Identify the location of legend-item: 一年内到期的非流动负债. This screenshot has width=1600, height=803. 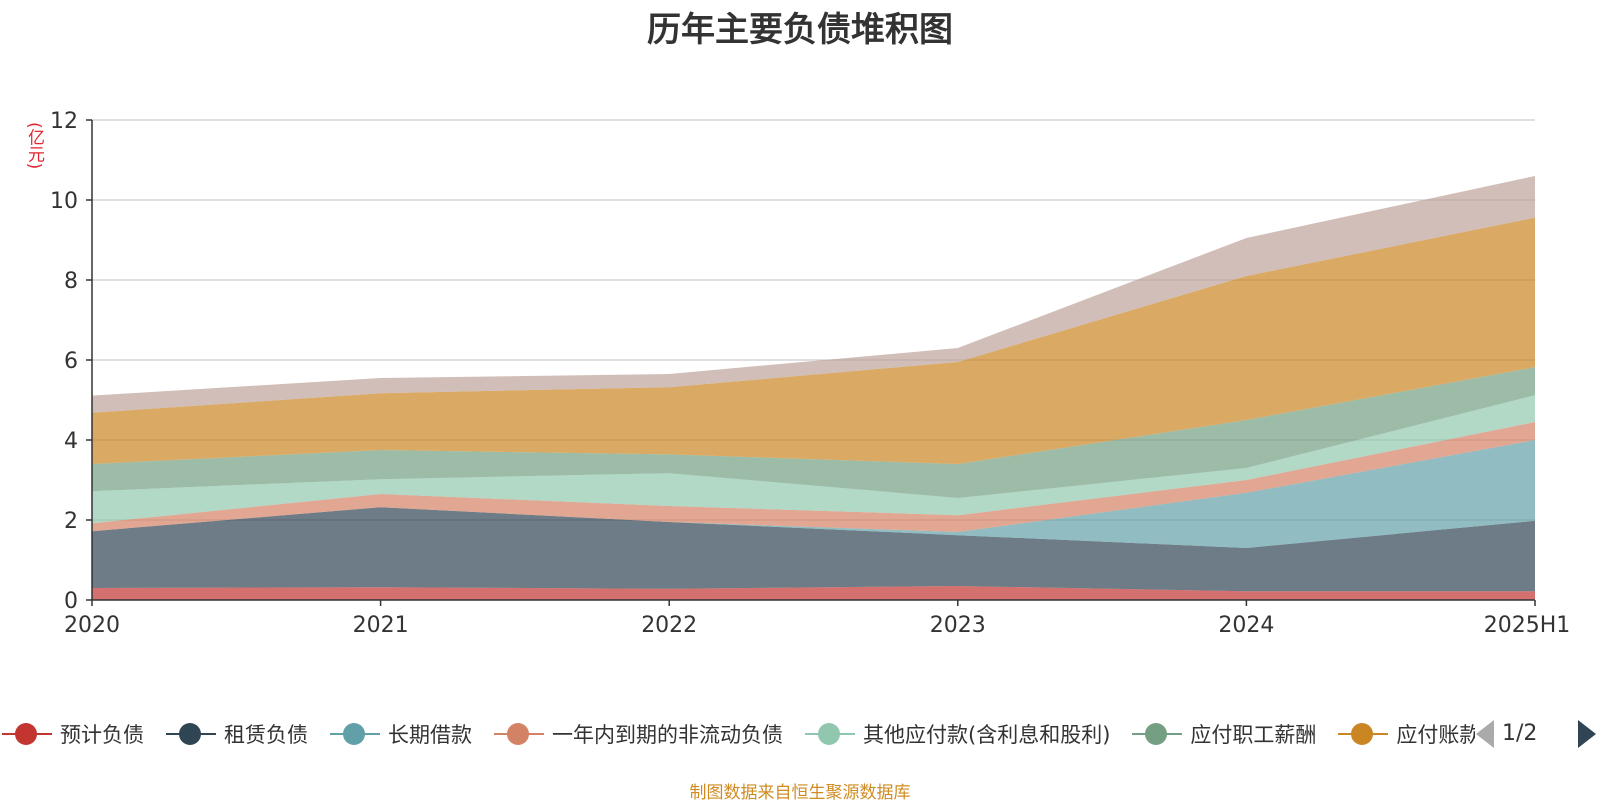
(638, 734).